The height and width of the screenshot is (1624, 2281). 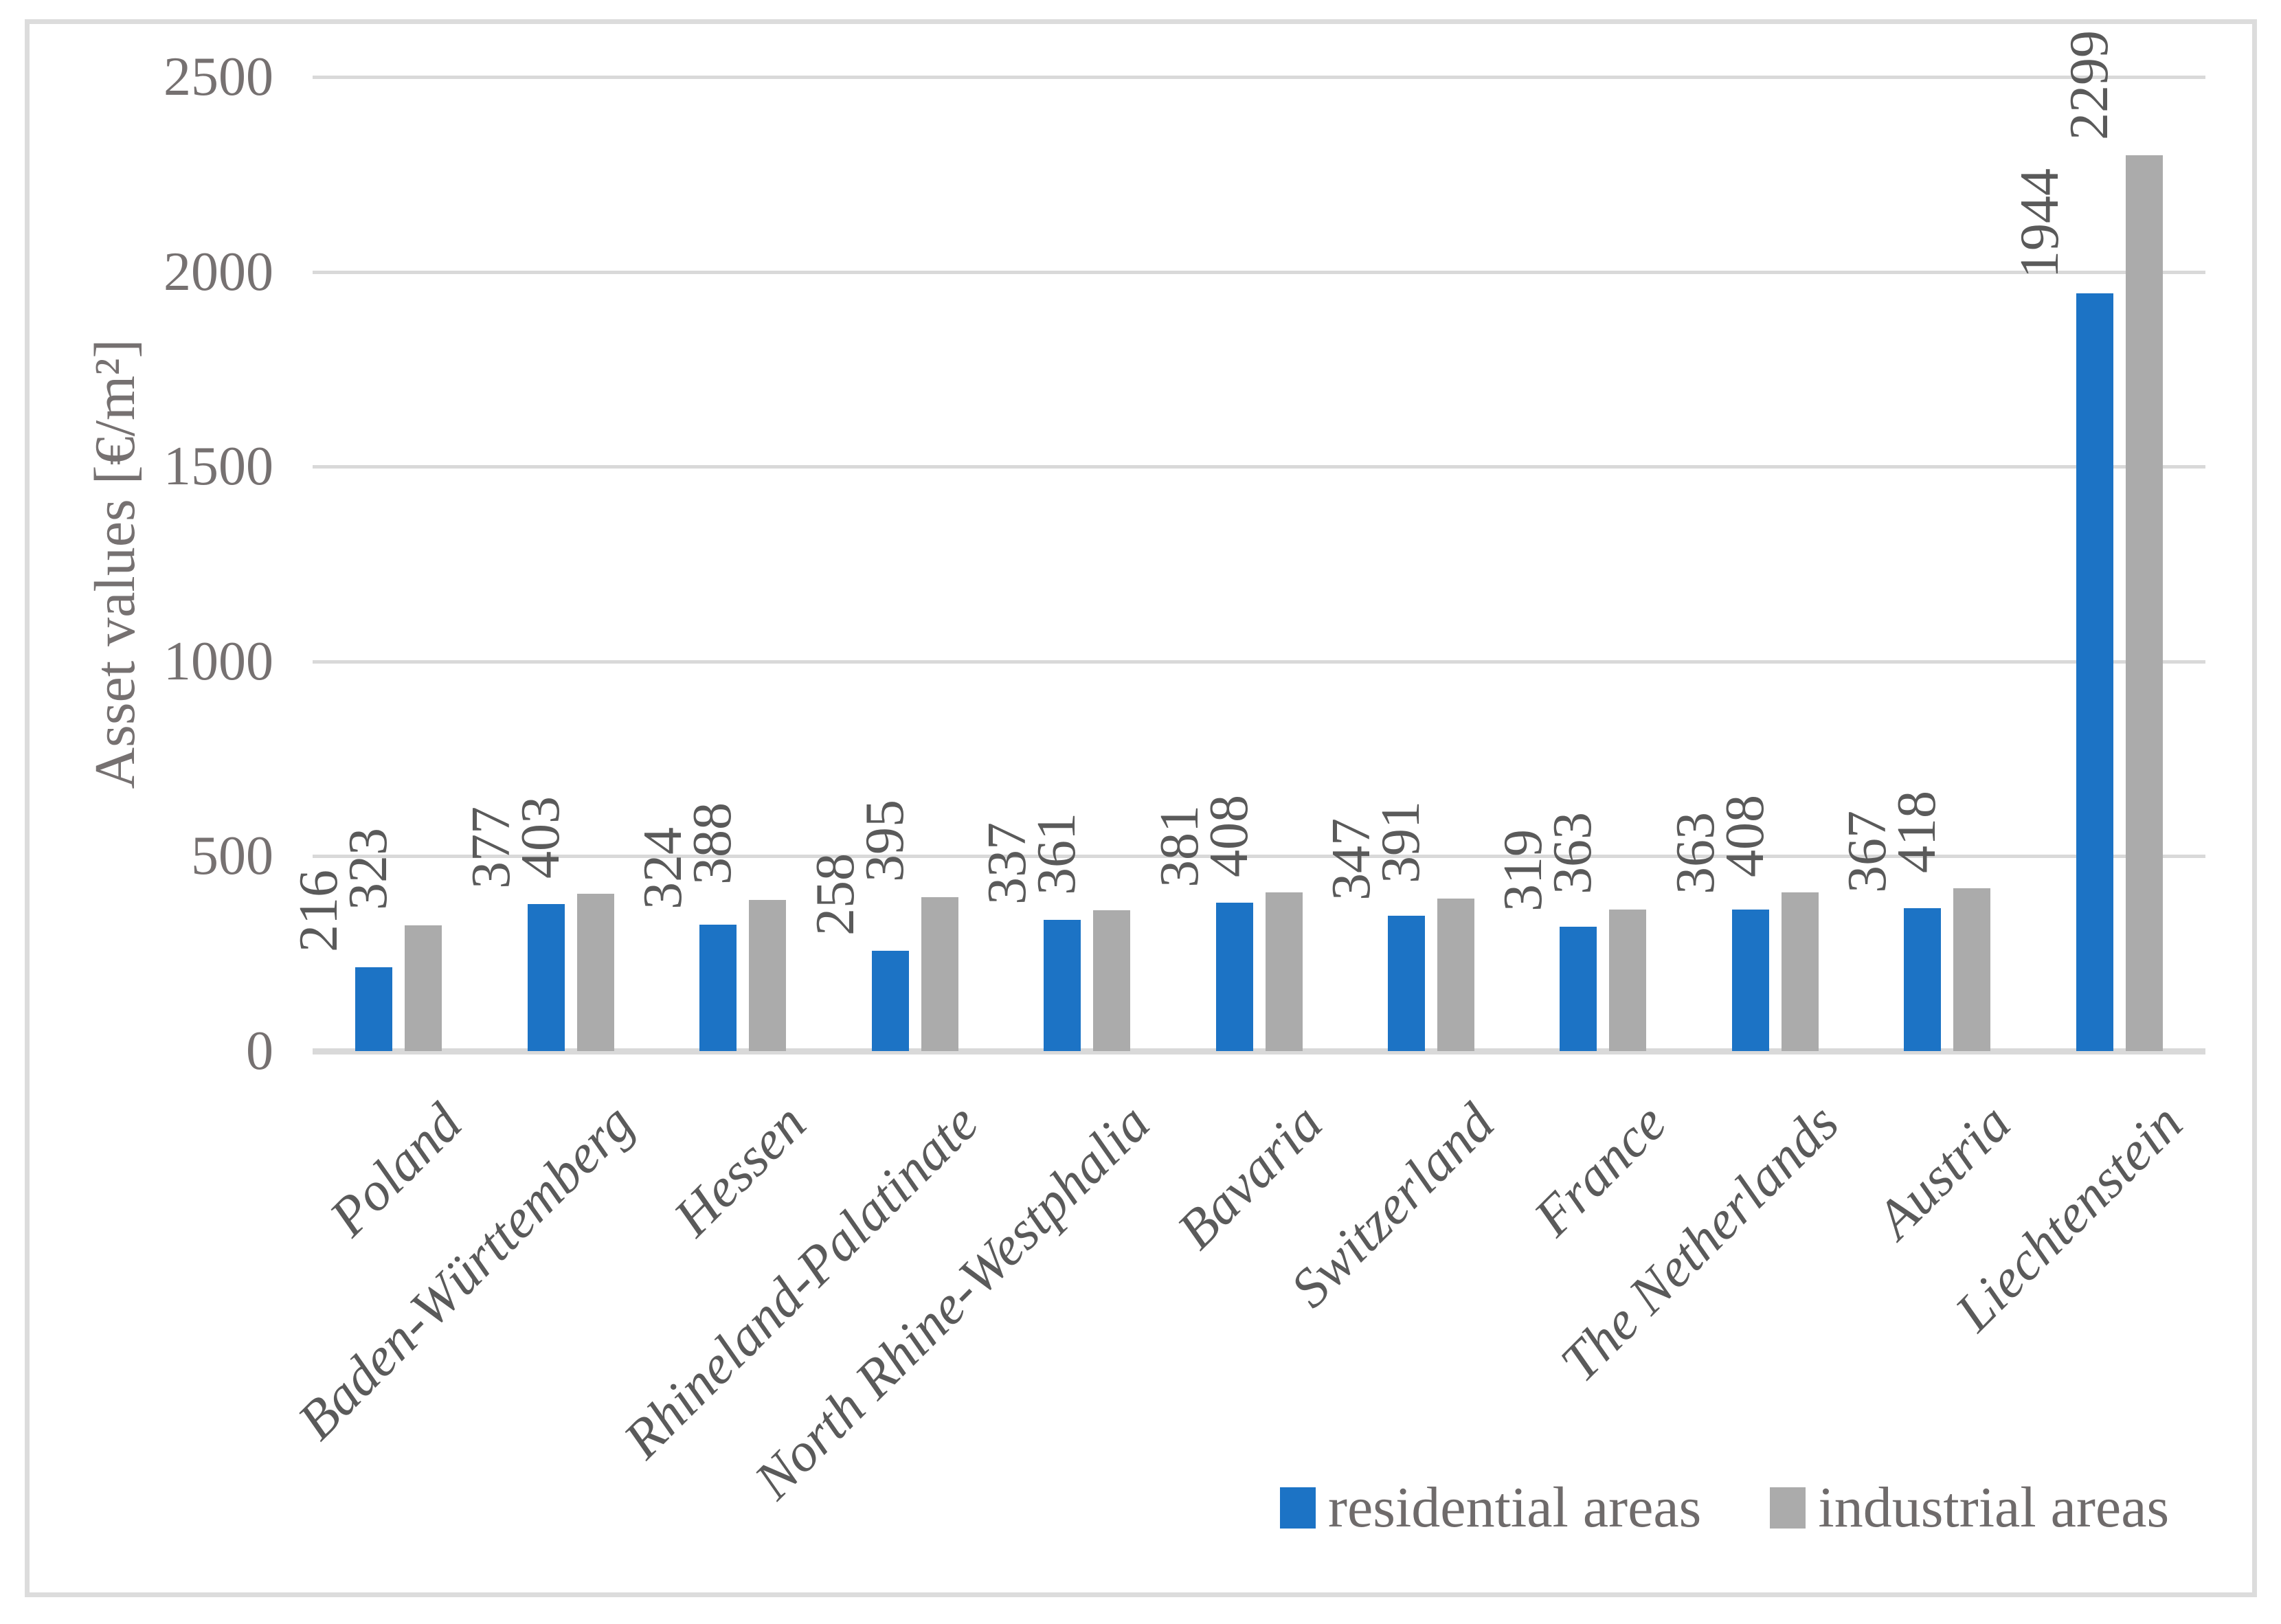 What do you see at coordinates (2089, 85) in the screenshot?
I see `bar-value-label-industrial-10: 2299` at bounding box center [2089, 85].